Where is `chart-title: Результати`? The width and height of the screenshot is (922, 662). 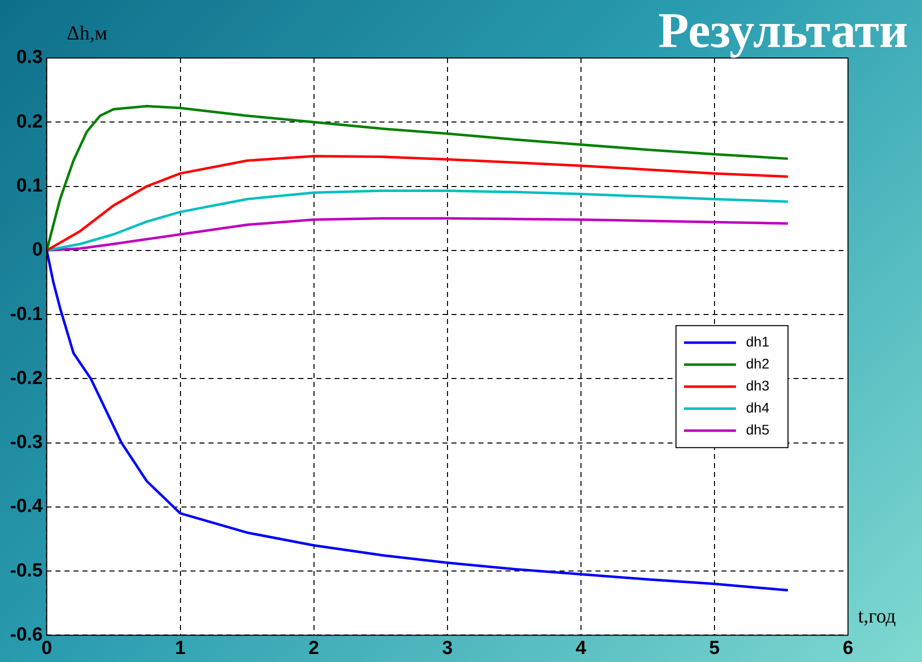 chart-title: Результати is located at coordinates (783, 30).